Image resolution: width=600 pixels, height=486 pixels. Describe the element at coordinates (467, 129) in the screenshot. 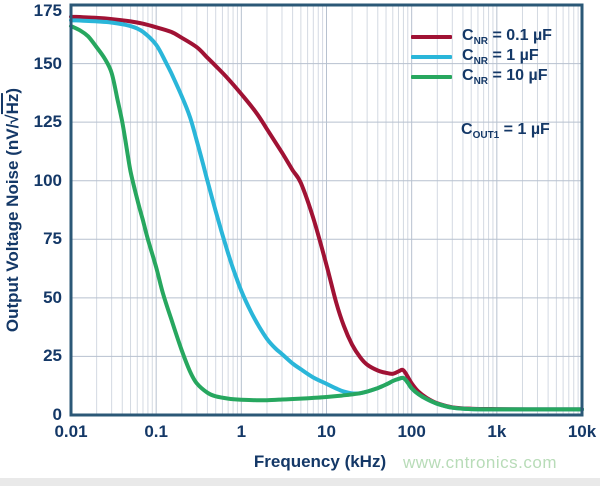

I see `cout-prefix: C` at that location.